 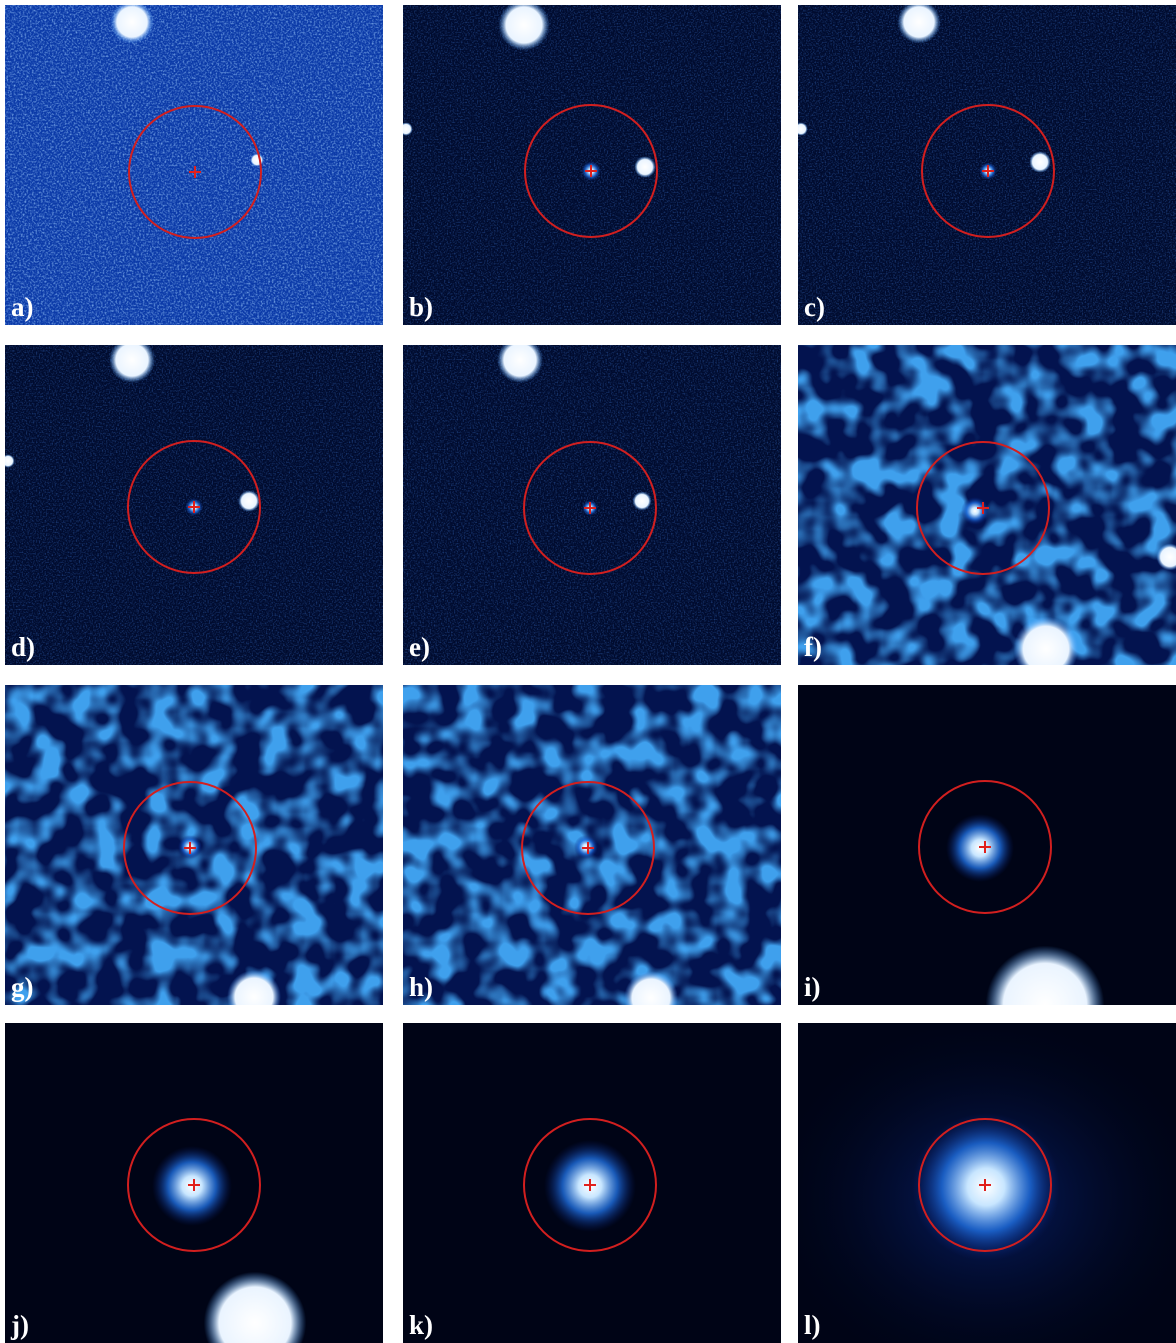 I want to click on noise-texture, so click(x=194, y=165).